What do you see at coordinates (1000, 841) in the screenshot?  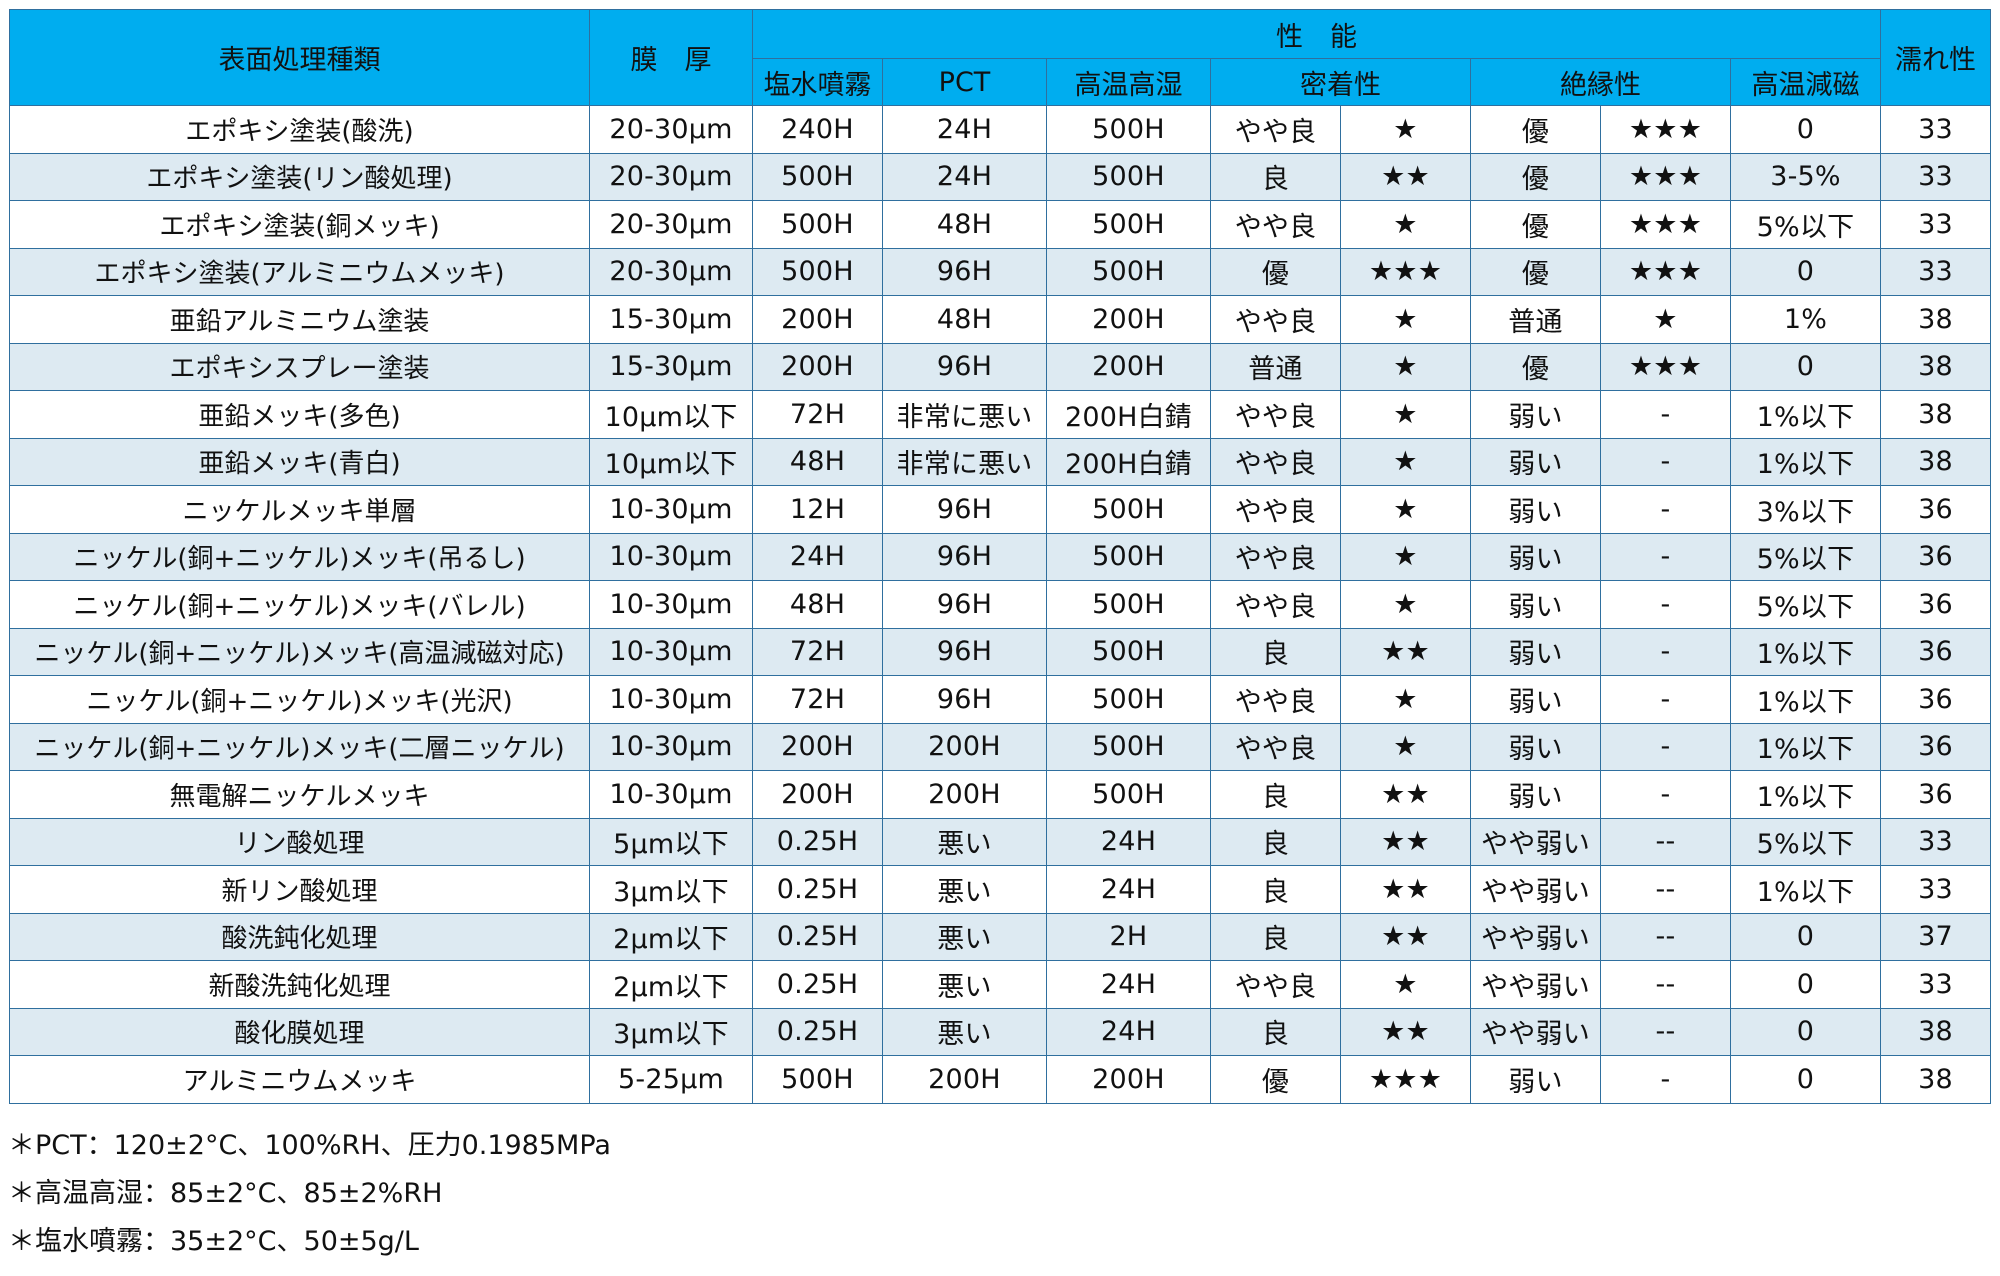 I see `table-row: リン酸処理 5μm以下 0.25H 悪い 24H 良 ★★ やや弱い -- 5%以下 33` at bounding box center [1000, 841].